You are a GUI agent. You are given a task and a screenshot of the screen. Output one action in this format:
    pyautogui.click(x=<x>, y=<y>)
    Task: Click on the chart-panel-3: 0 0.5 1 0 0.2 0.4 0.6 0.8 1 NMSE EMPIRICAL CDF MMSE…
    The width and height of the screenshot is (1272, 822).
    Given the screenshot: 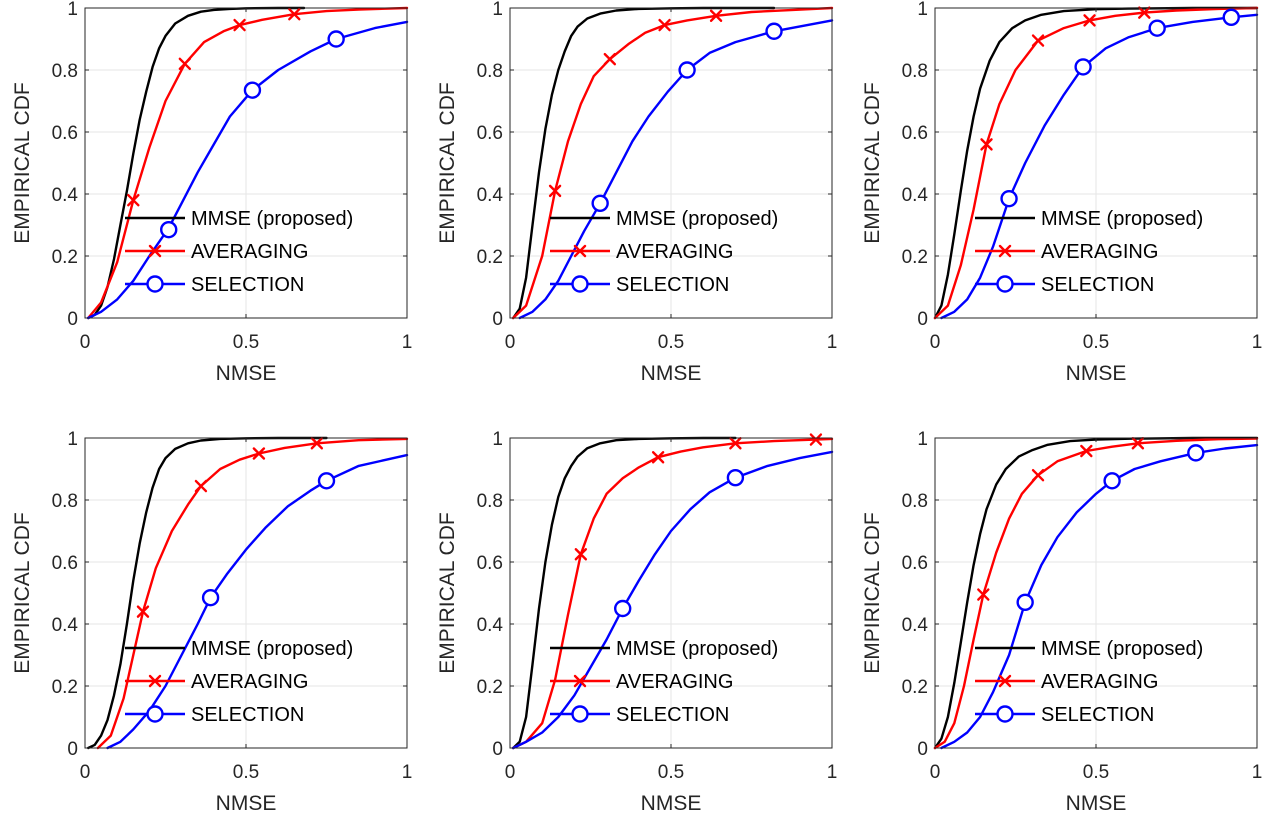 What is the action you would take?
    pyautogui.click(x=1061, y=192)
    